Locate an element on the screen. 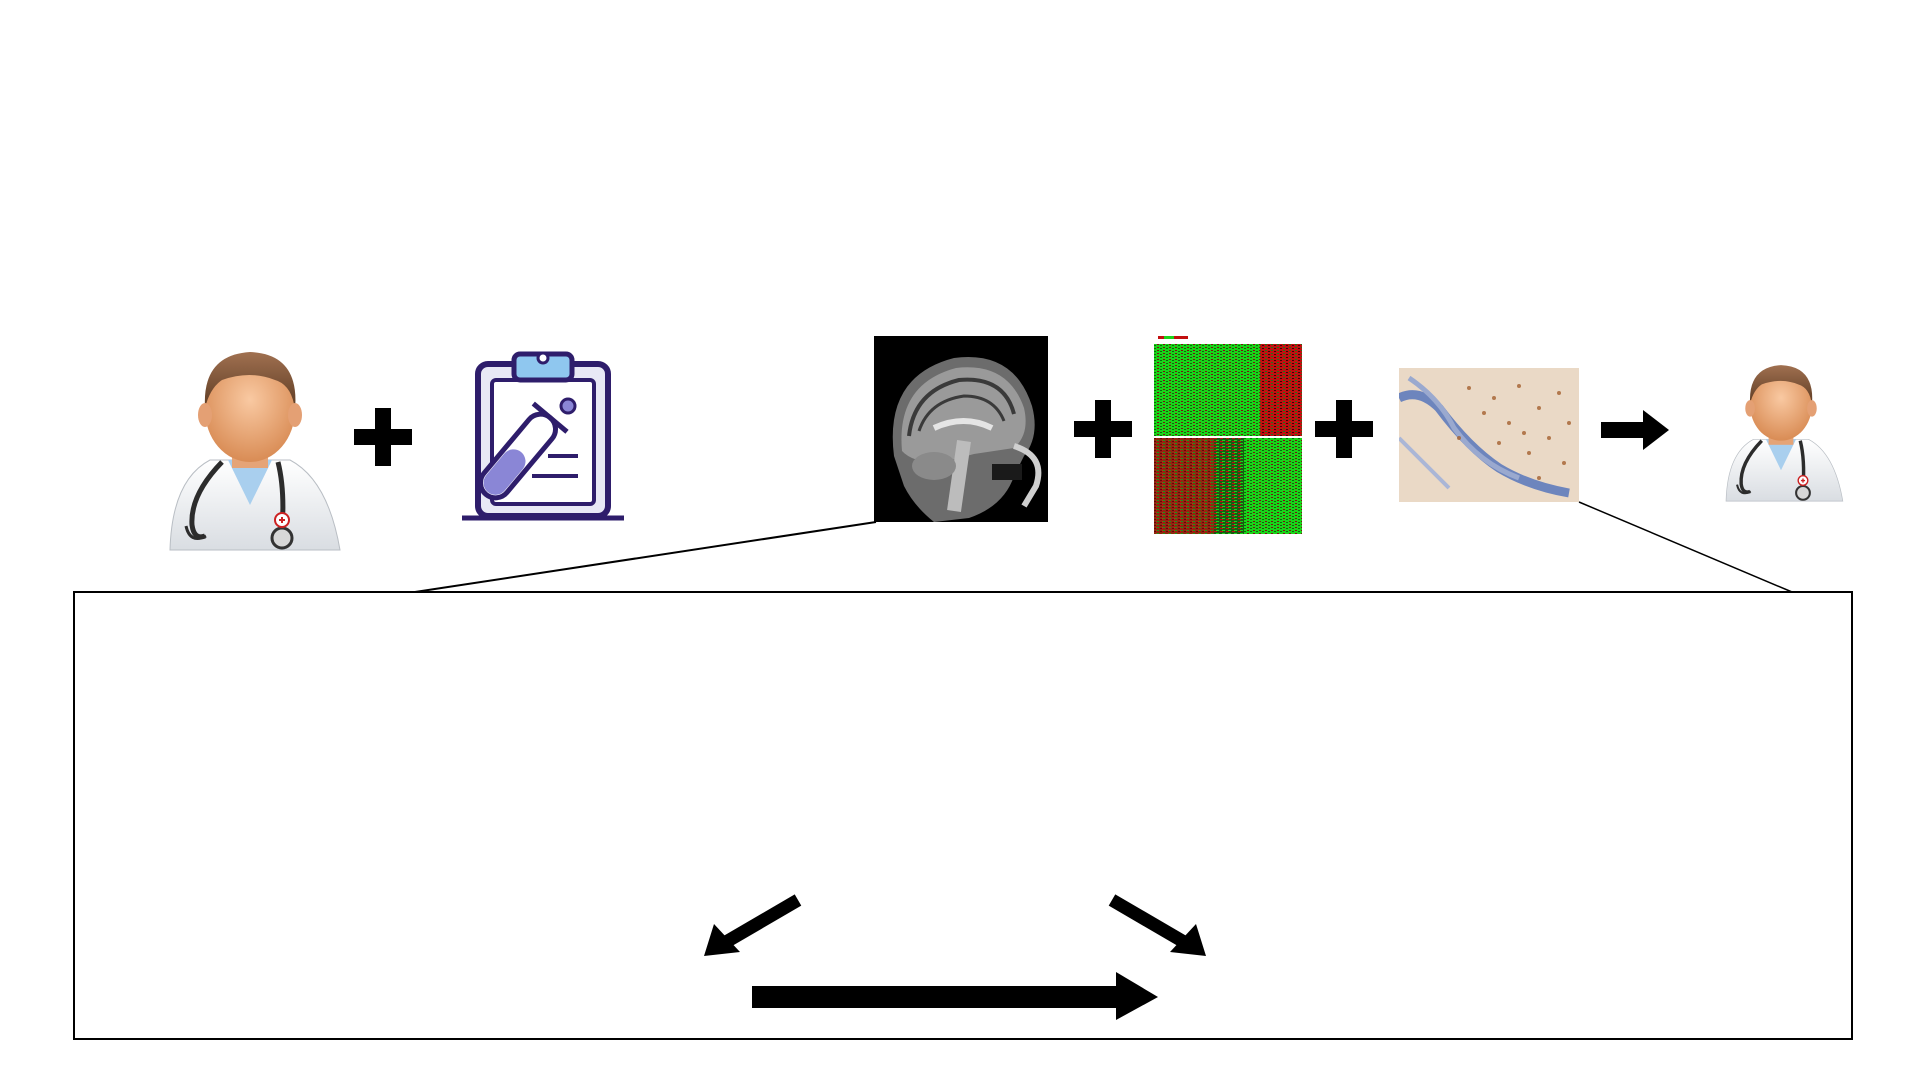 Image resolution: width=1920 pixels, height=1080 pixels. histology-slide-image is located at coordinates (1489, 435).